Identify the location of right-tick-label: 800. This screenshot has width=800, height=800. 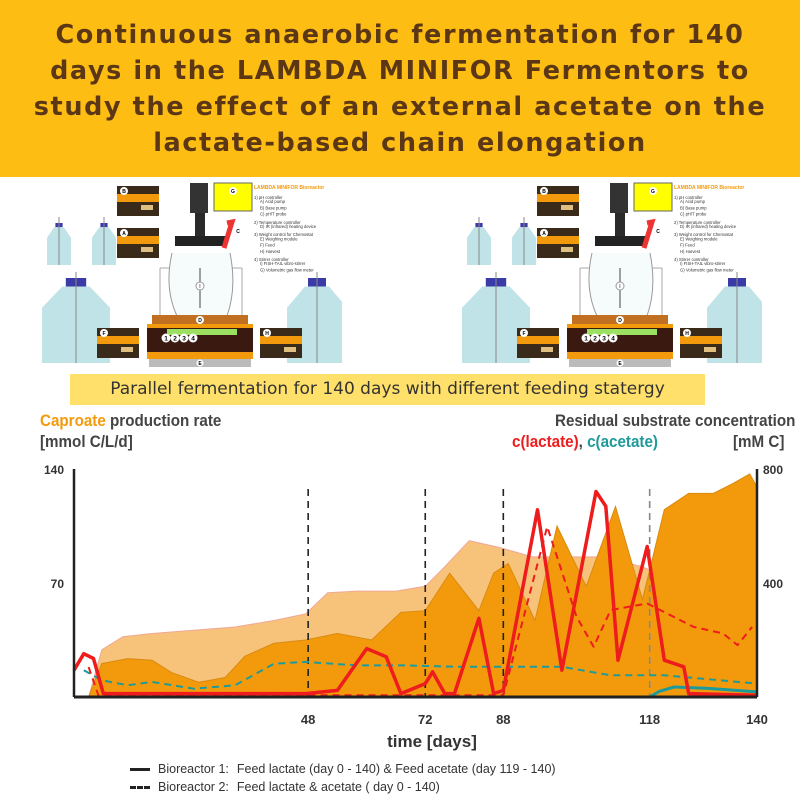
(773, 470).